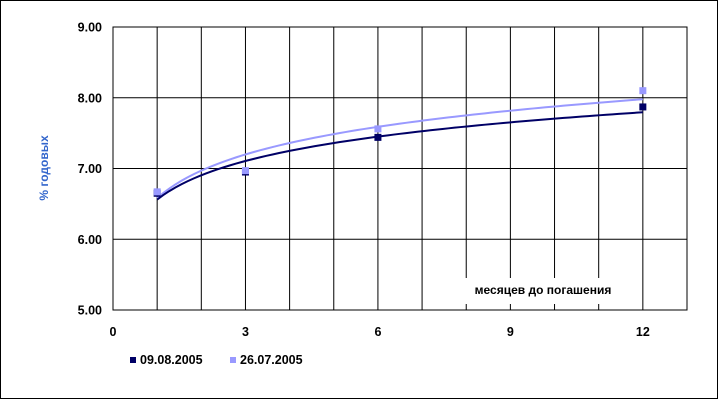 The height and width of the screenshot is (399, 718). What do you see at coordinates (216, 360) in the screenshot?
I see `legend: 09.08.2005 26.07.2005` at bounding box center [216, 360].